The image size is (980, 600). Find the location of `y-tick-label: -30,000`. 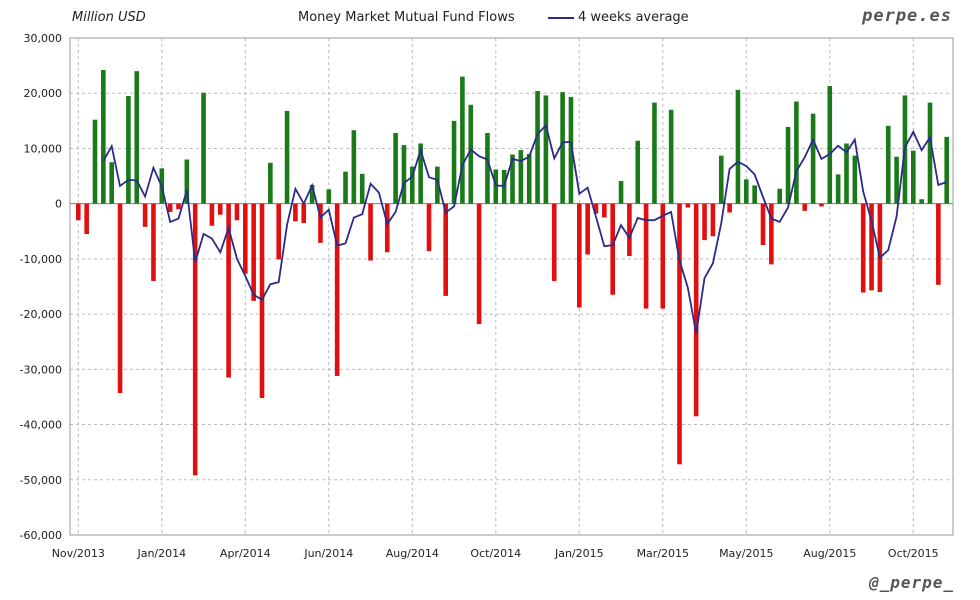

y-tick-label: -30,000 is located at coordinates (41, 369).